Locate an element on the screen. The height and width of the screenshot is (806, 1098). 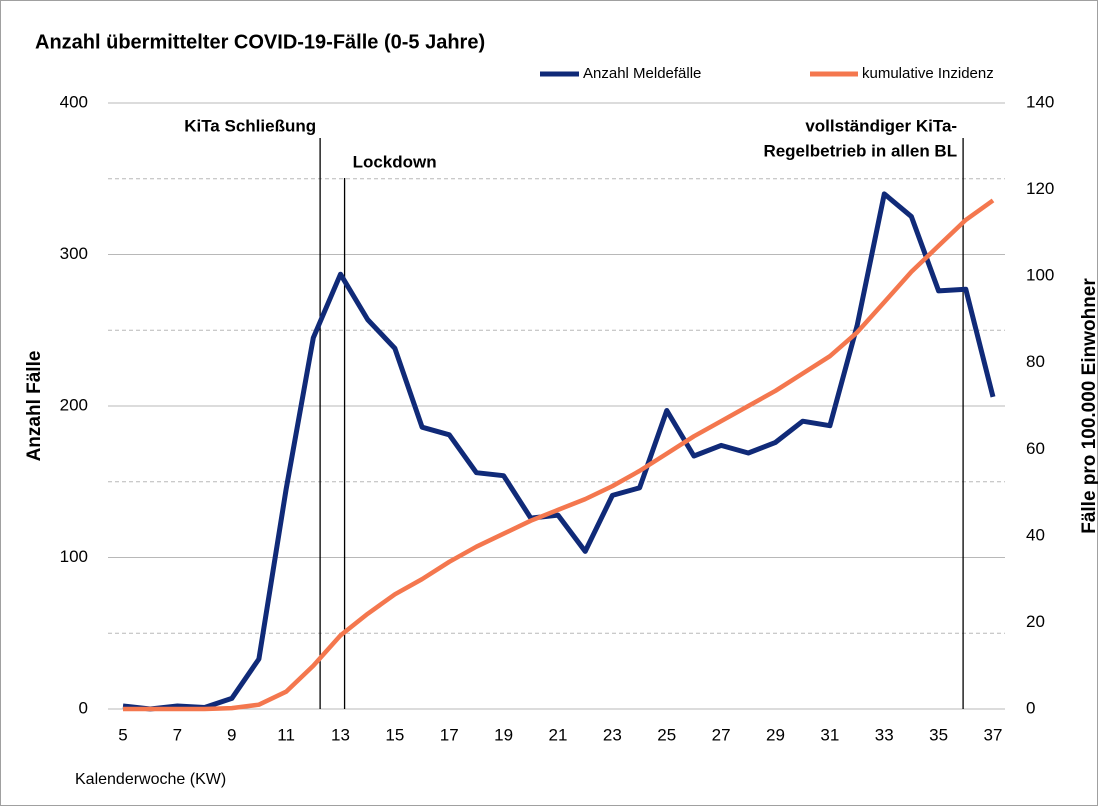
y-axis-label: Anzahl Fälle is located at coordinates (34, 406).